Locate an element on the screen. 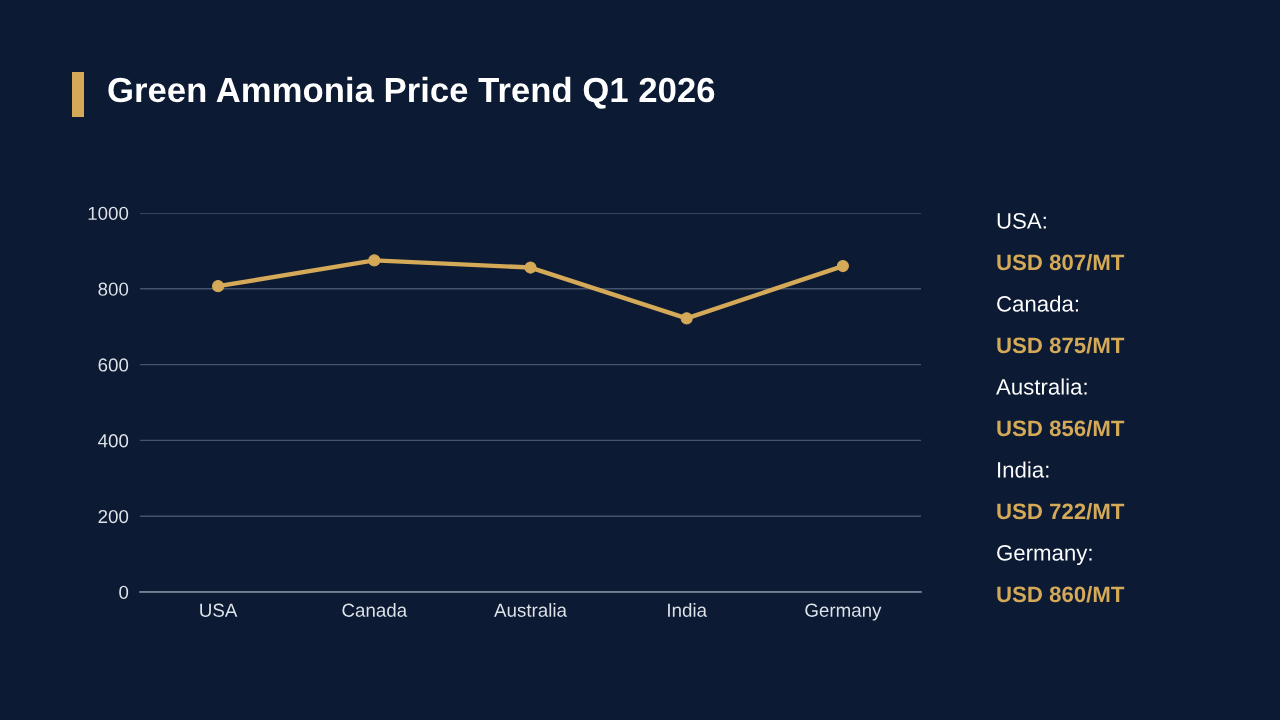 Image resolution: width=1280 pixels, height=720 pixels. x-tick-label: USA is located at coordinates (219, 610).